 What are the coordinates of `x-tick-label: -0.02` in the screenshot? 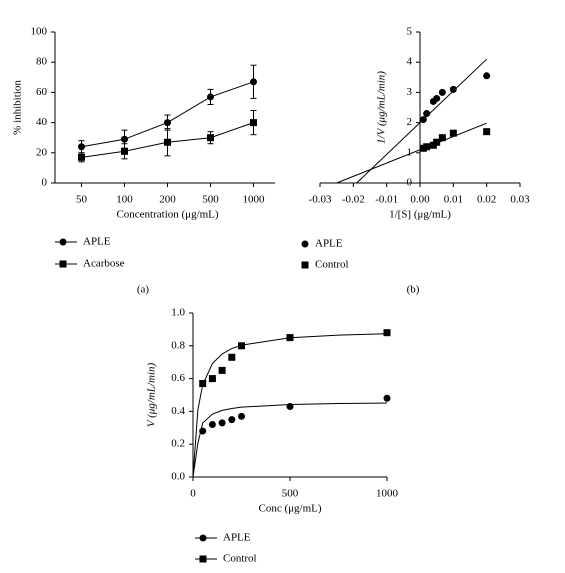 It's located at (353, 200).